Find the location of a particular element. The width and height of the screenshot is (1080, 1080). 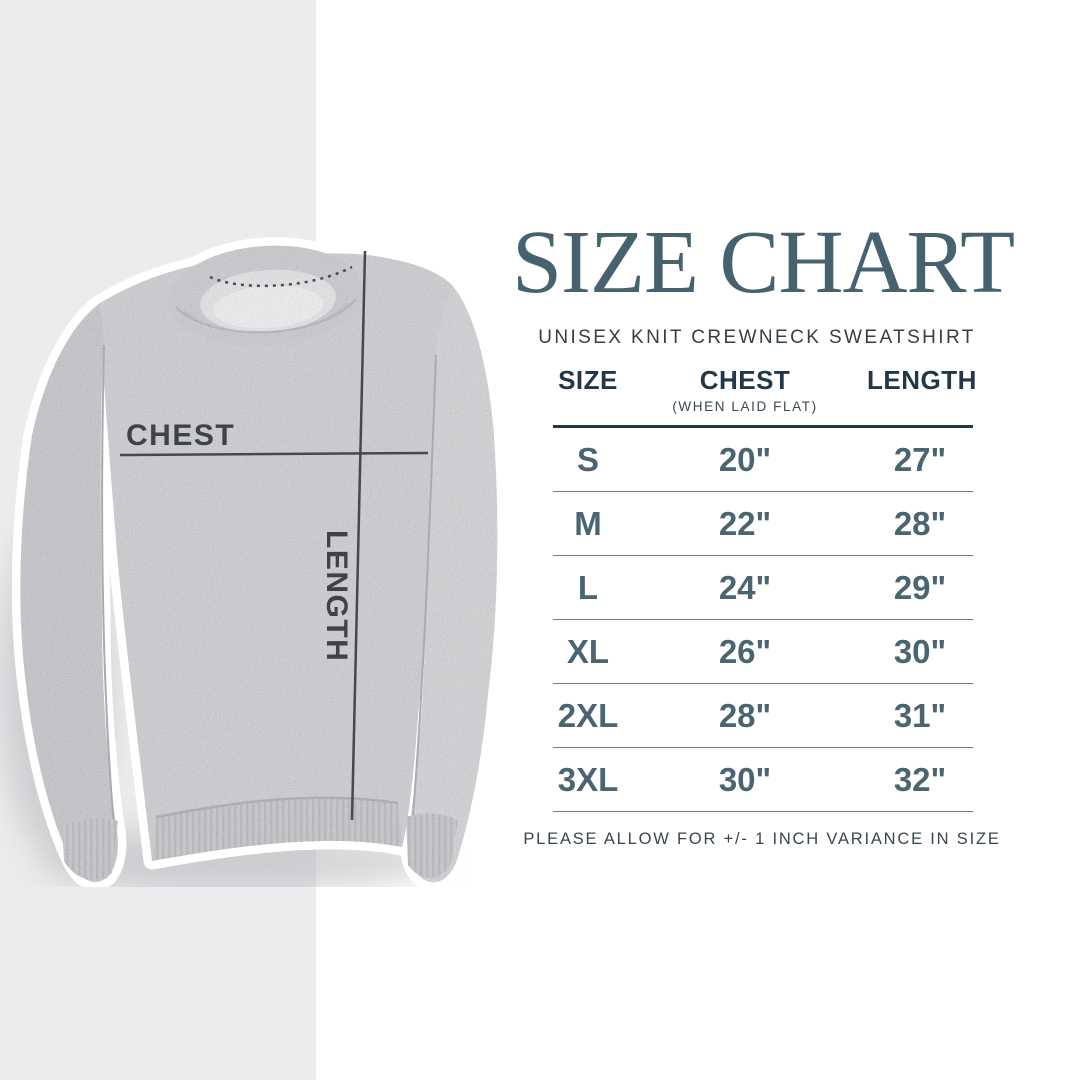

table-row: L 24" 29" is located at coordinates (763, 588).